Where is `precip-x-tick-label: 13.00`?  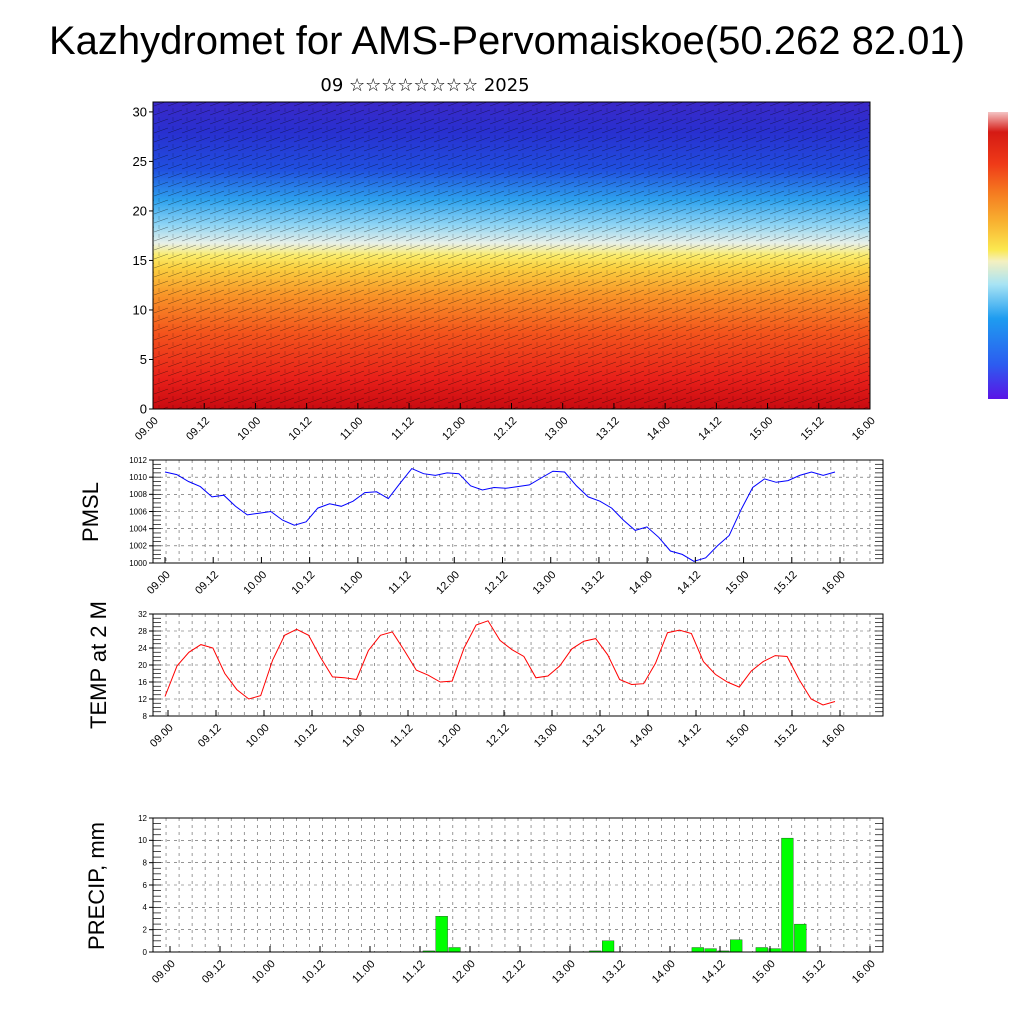
precip-x-tick-label: 13.00 is located at coordinates (564, 972).